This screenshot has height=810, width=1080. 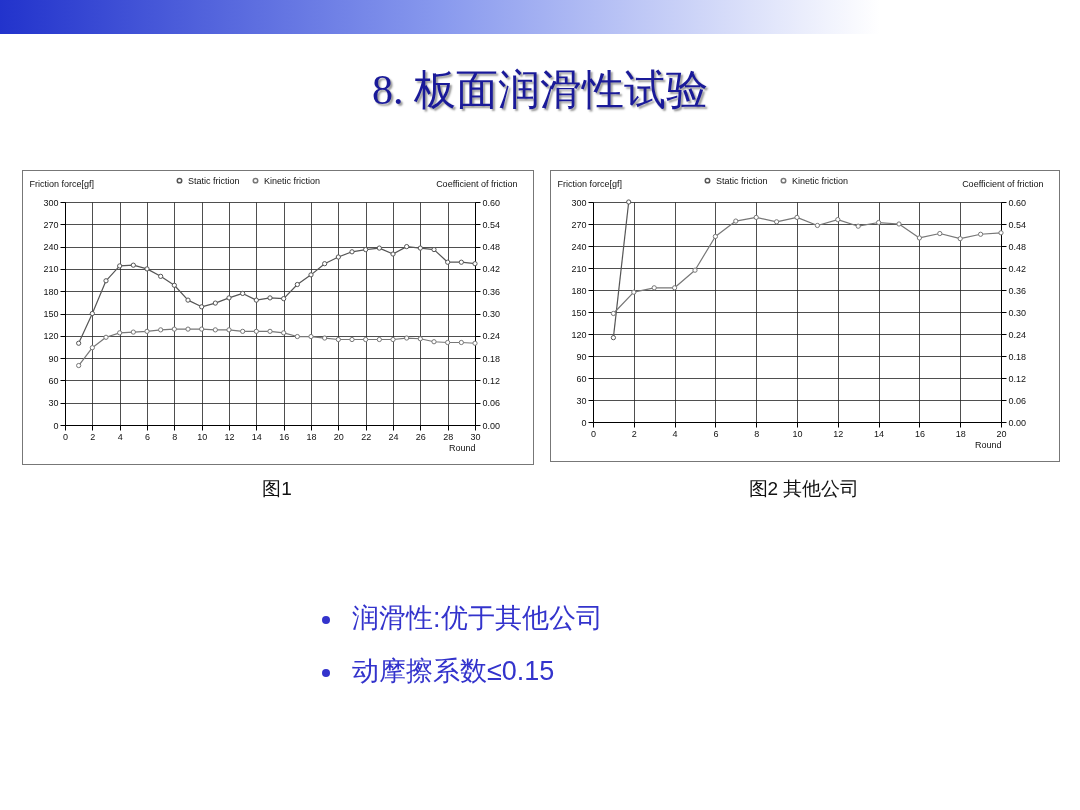 What do you see at coordinates (1017, 202) in the screenshot?
I see `y2-tick-label: 0.60` at bounding box center [1017, 202].